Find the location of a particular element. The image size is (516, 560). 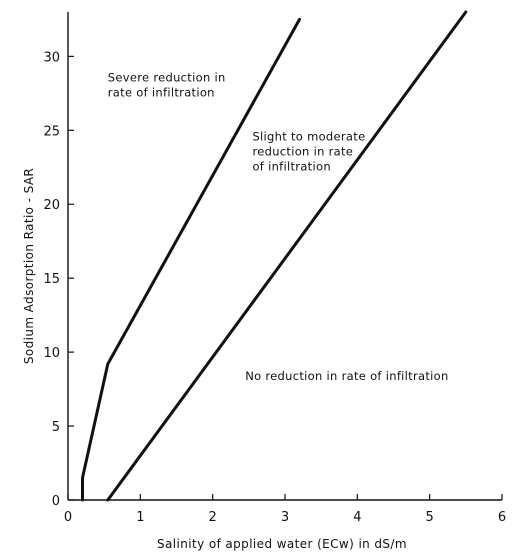

x-tick-label: 6 is located at coordinates (502, 517).